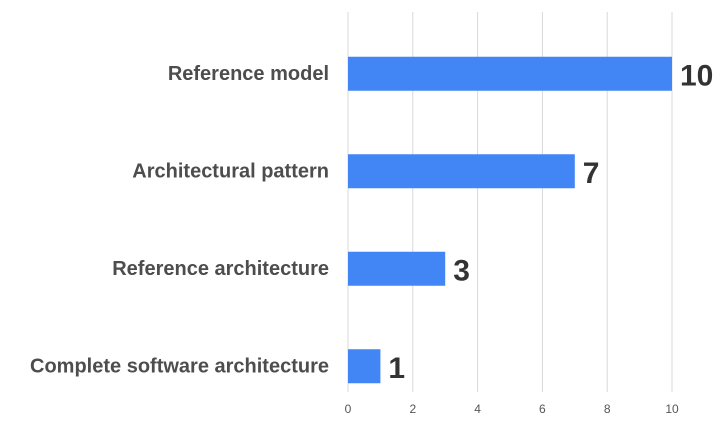 This screenshot has height=433, width=726. I want to click on category-label: Architectural pattern, so click(230, 171).